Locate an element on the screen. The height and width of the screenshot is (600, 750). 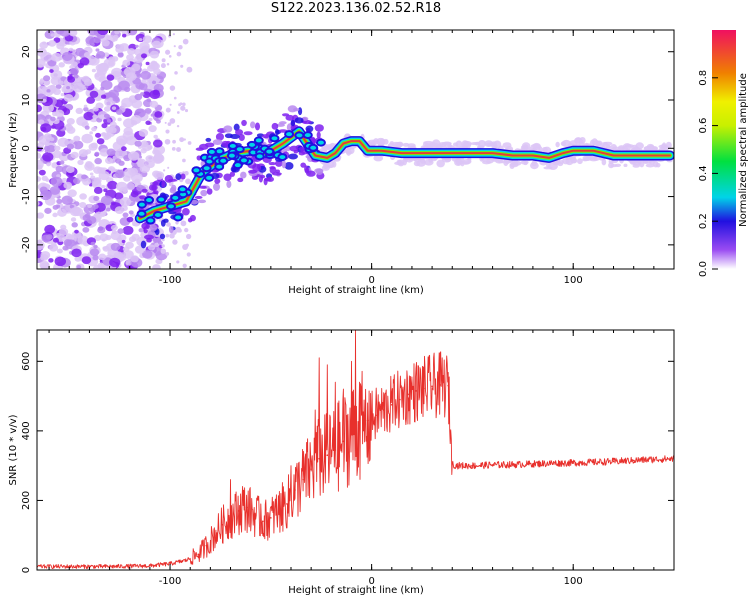
y-tick-label: 20 is located at coordinates (26, 51).